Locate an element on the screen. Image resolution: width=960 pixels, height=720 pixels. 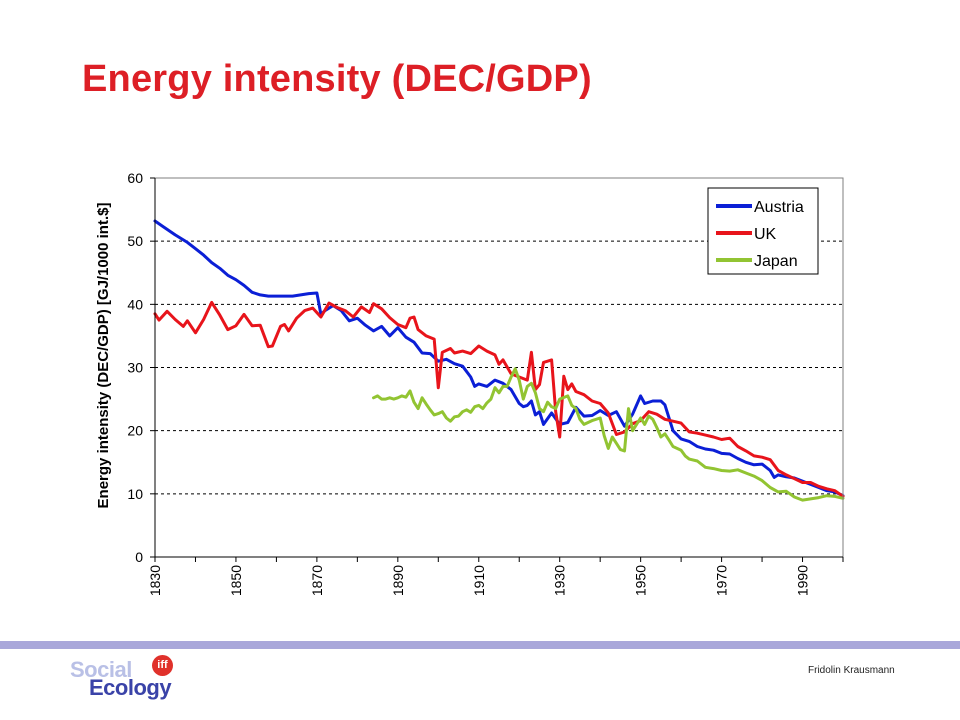
x-tick-label: 1970 is located at coordinates (722, 580).